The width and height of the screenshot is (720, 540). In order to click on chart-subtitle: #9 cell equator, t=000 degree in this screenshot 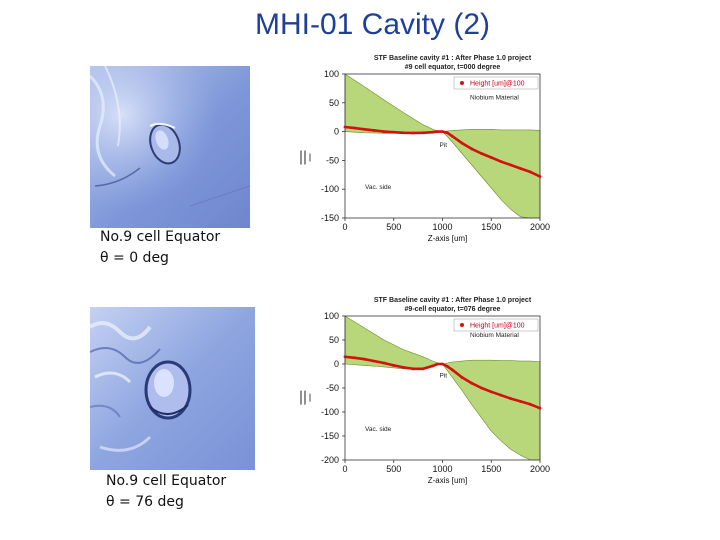, I will do `click(453, 67)`.